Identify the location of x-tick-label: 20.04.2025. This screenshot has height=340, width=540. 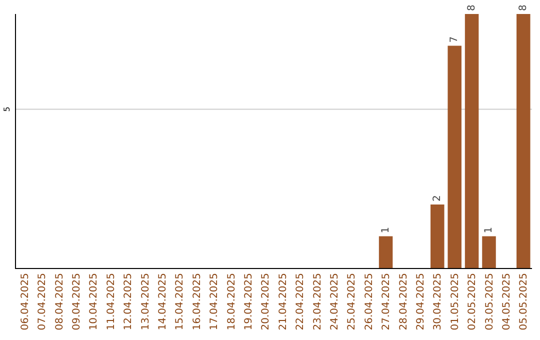
(266, 301).